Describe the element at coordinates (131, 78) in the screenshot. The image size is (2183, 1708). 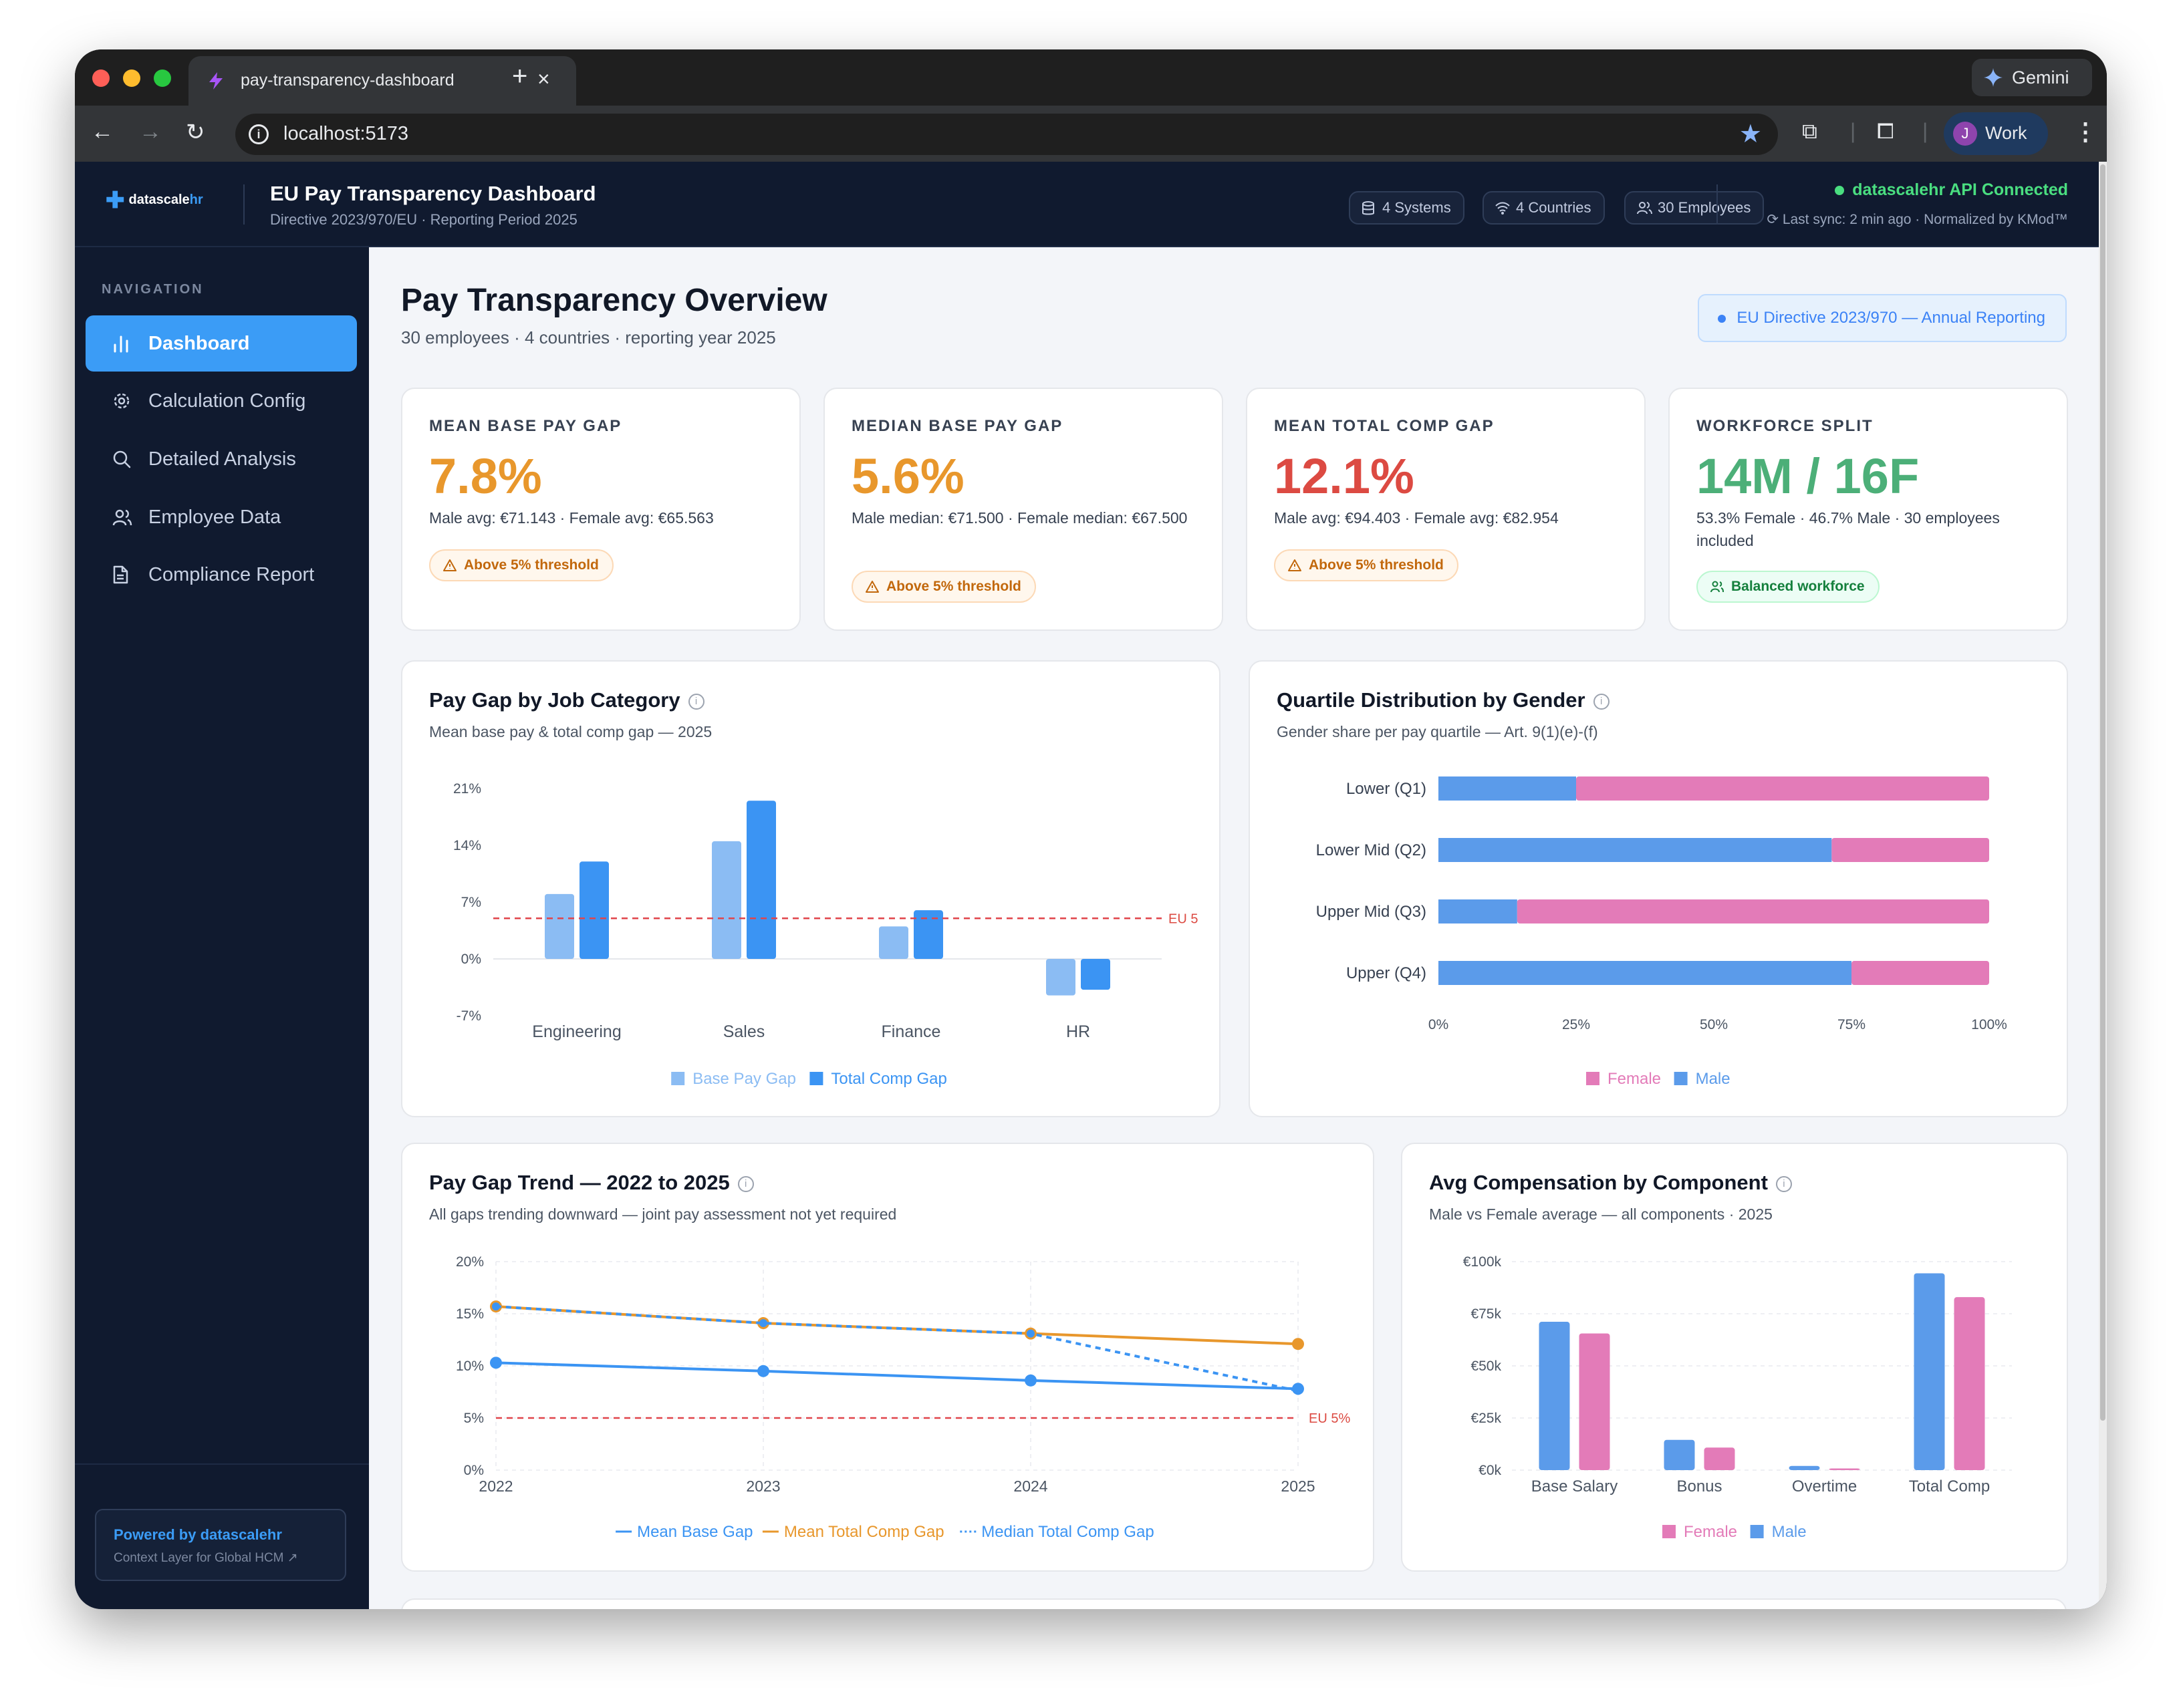
I see `minimize-window-button` at that location.